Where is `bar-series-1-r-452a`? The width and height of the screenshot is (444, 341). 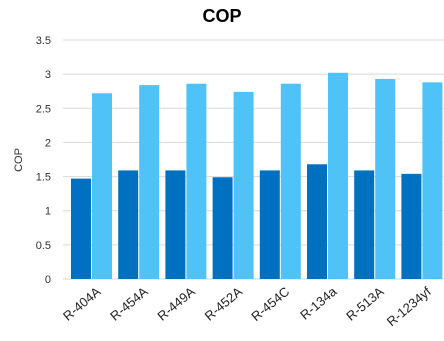 bar-series-1-r-452a is located at coordinates (222, 228).